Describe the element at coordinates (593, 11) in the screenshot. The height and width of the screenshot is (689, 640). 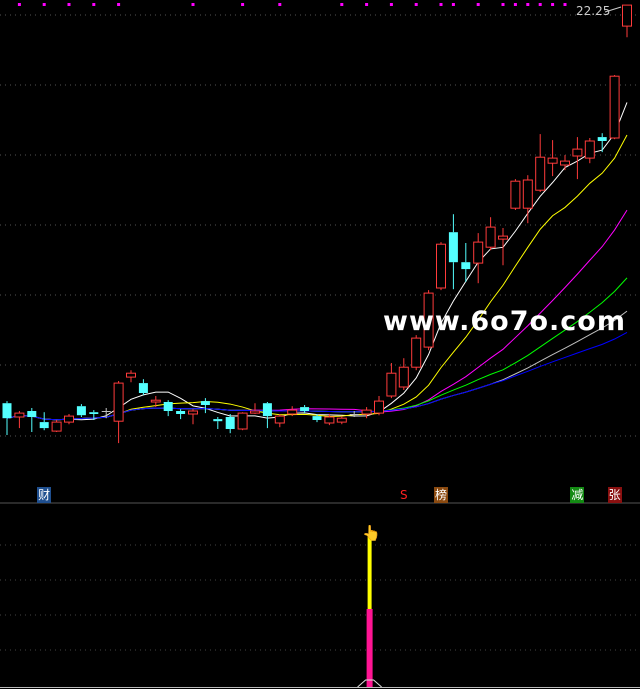
I see `max-price-label: 22.25` at that location.